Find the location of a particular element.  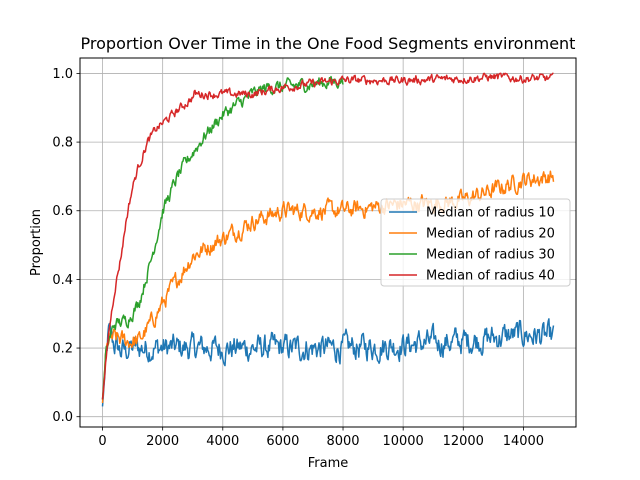

x-tick-label: 6000 is located at coordinates (282, 441).